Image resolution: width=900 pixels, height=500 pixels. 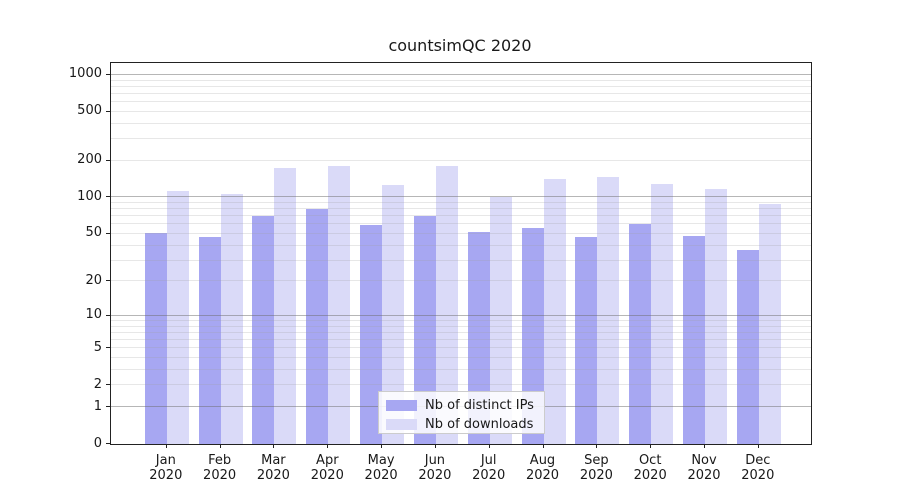 I want to click on legend: Nb of distinct IPs Nb of downloads, so click(x=461, y=412).